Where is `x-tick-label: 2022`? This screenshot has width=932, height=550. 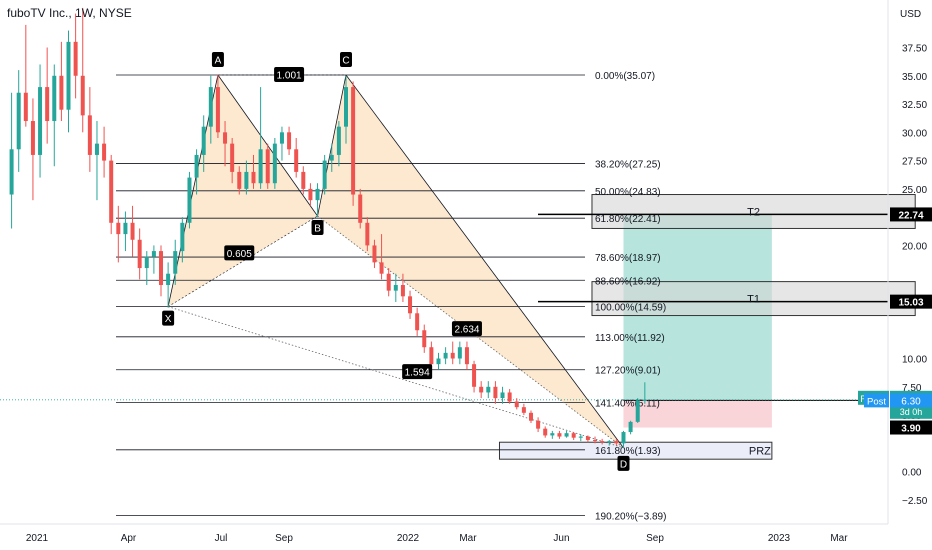
x-tick-label: 2022 is located at coordinates (408, 538).